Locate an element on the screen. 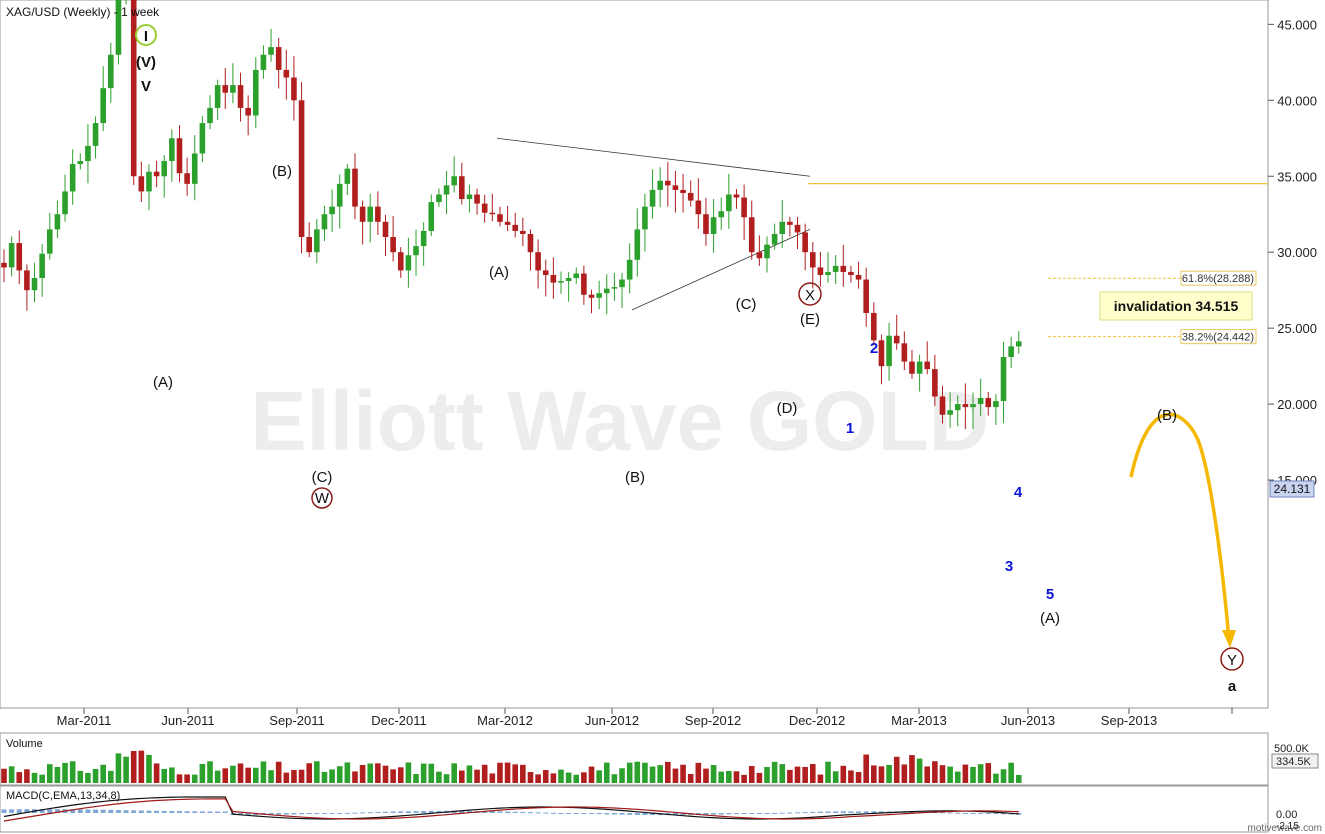 Image resolution: width=1325 pixels, height=834 pixels. wave-label-v-paren: (V) is located at coordinates (146, 62).